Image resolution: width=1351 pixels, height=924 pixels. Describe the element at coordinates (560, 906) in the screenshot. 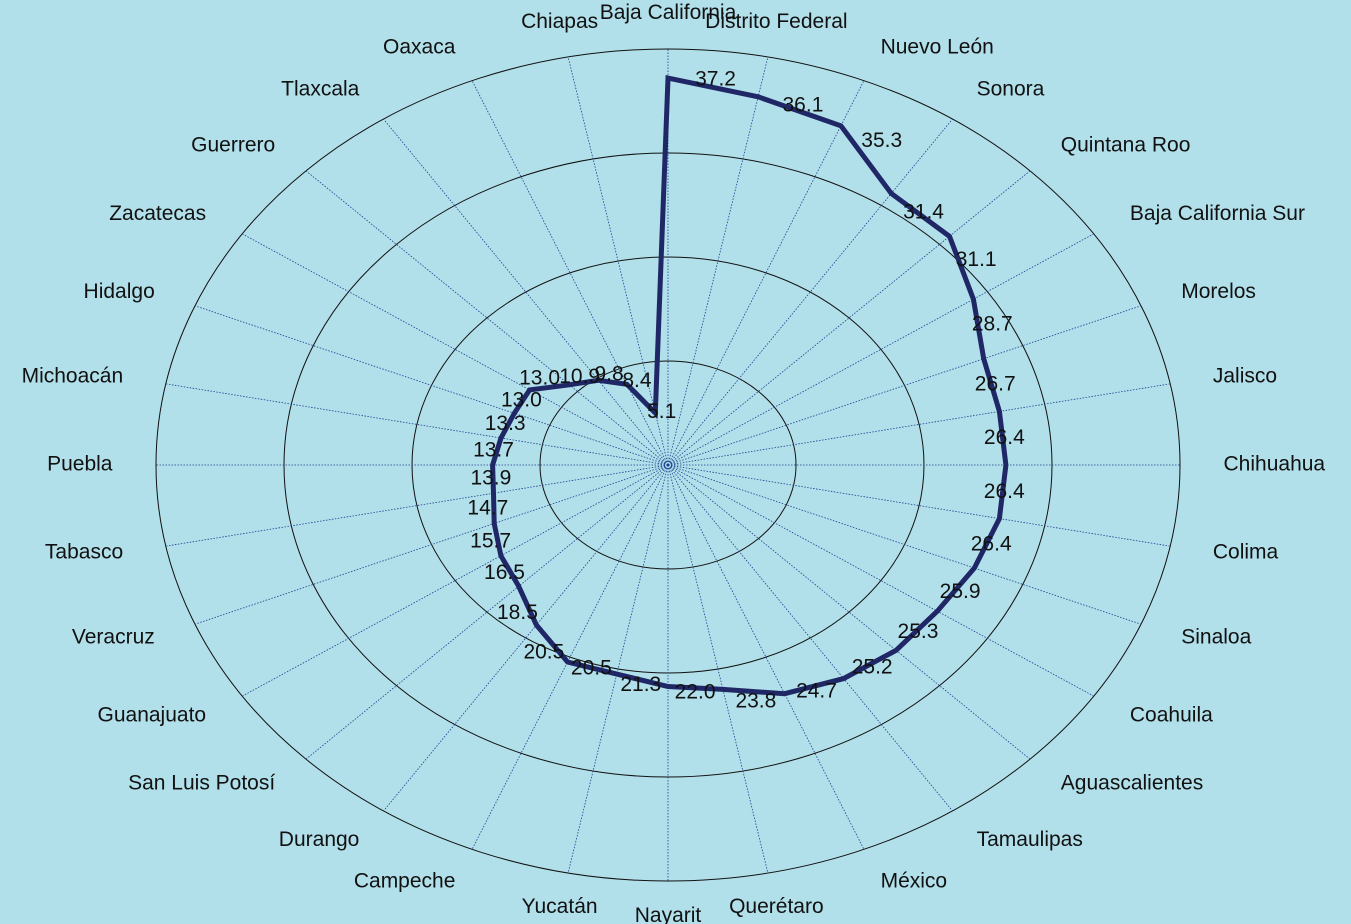

I see `category-label: Yucatán` at that location.